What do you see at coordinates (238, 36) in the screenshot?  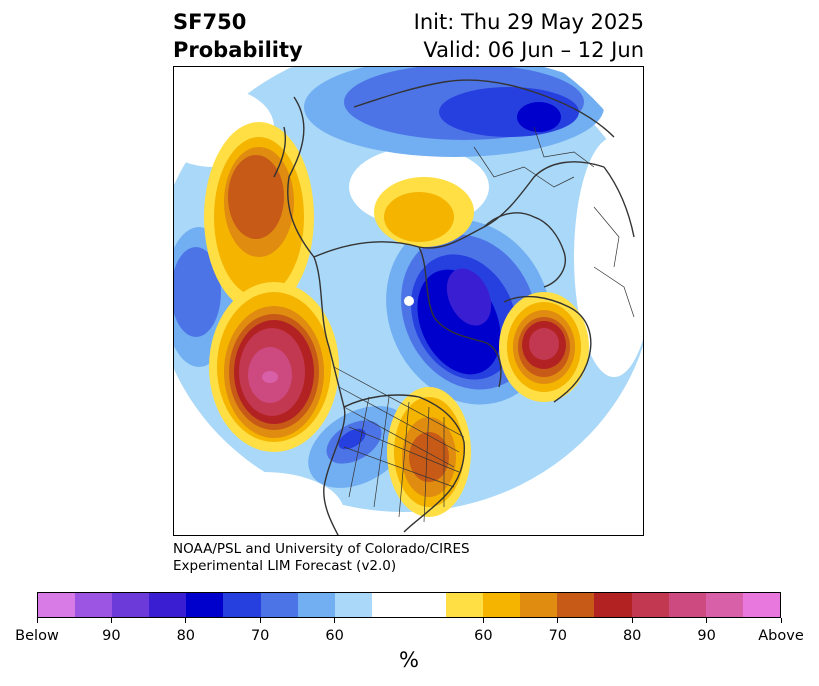 I see `title-left: SF750 Probability` at bounding box center [238, 36].